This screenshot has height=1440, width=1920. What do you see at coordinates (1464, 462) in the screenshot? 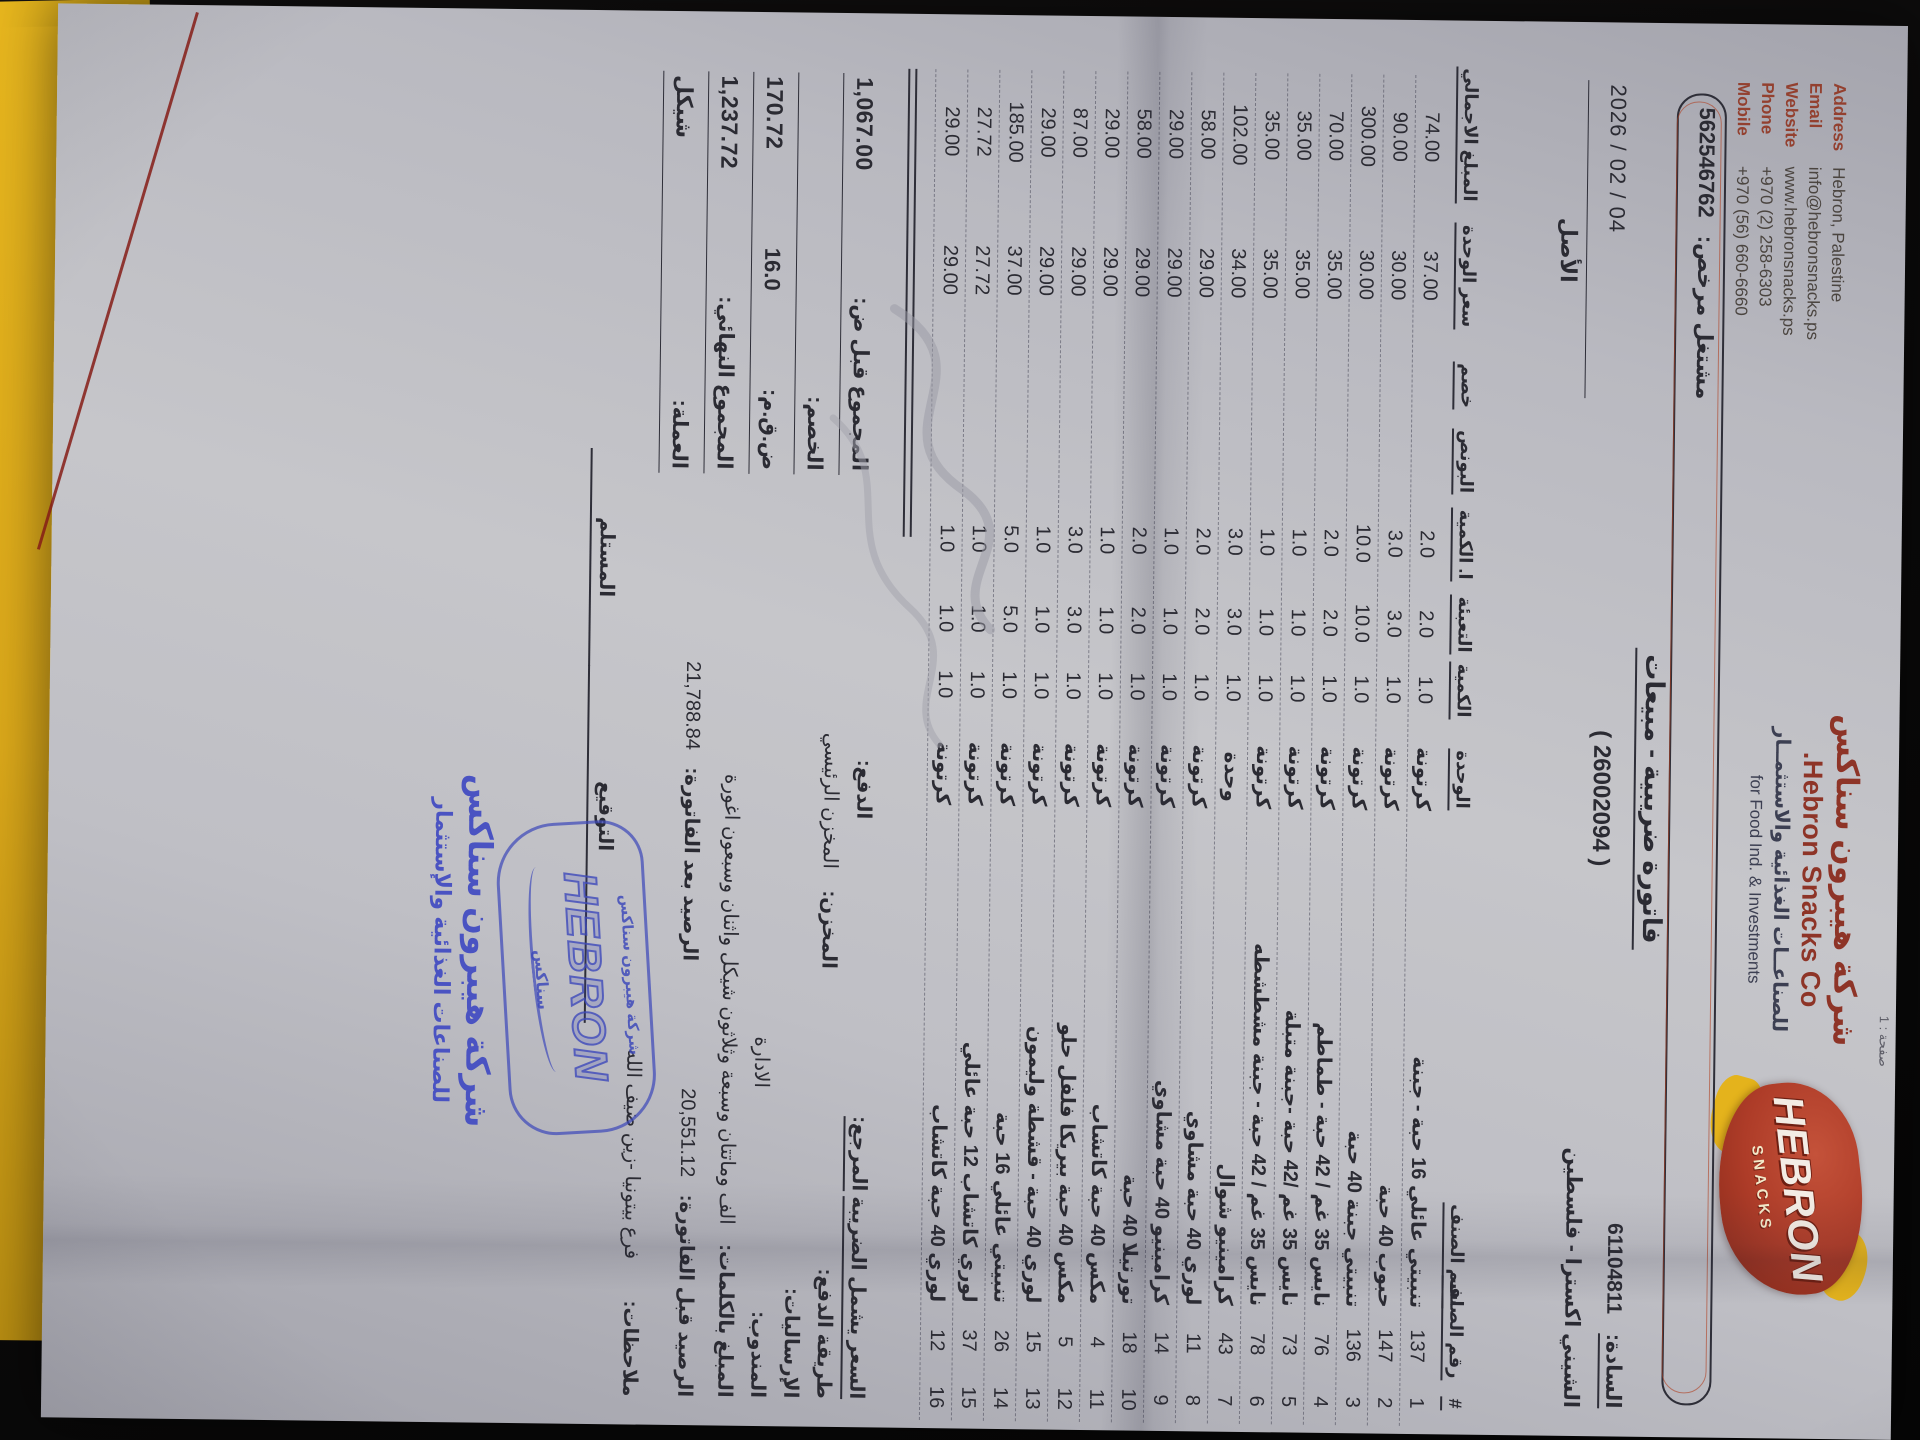
I see `column-header-bonus: البونص` at bounding box center [1464, 462].